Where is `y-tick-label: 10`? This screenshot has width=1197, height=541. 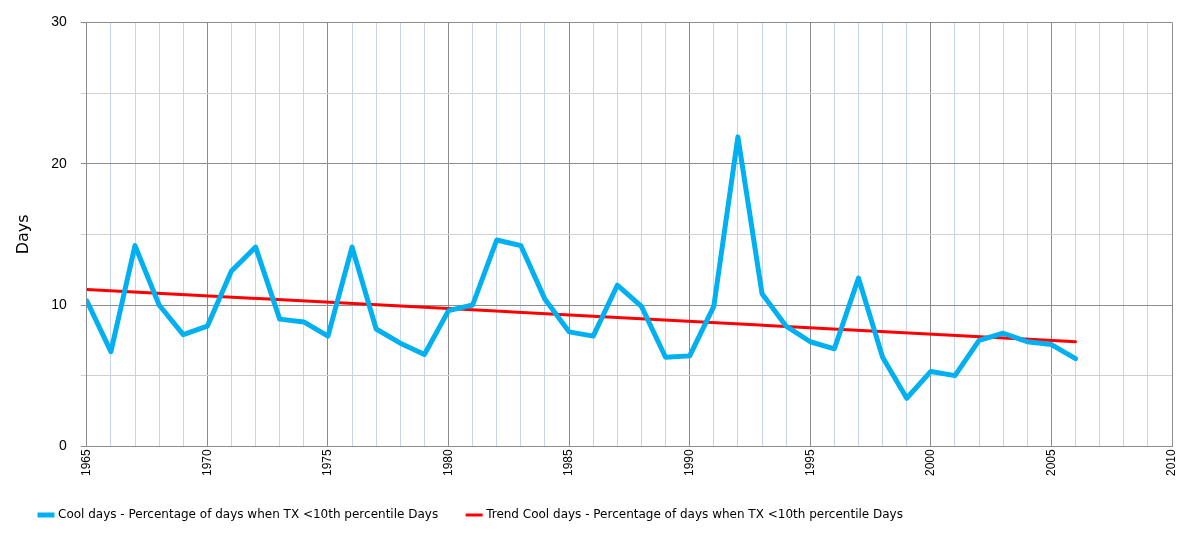
y-tick-label: 10 is located at coordinates (59, 303).